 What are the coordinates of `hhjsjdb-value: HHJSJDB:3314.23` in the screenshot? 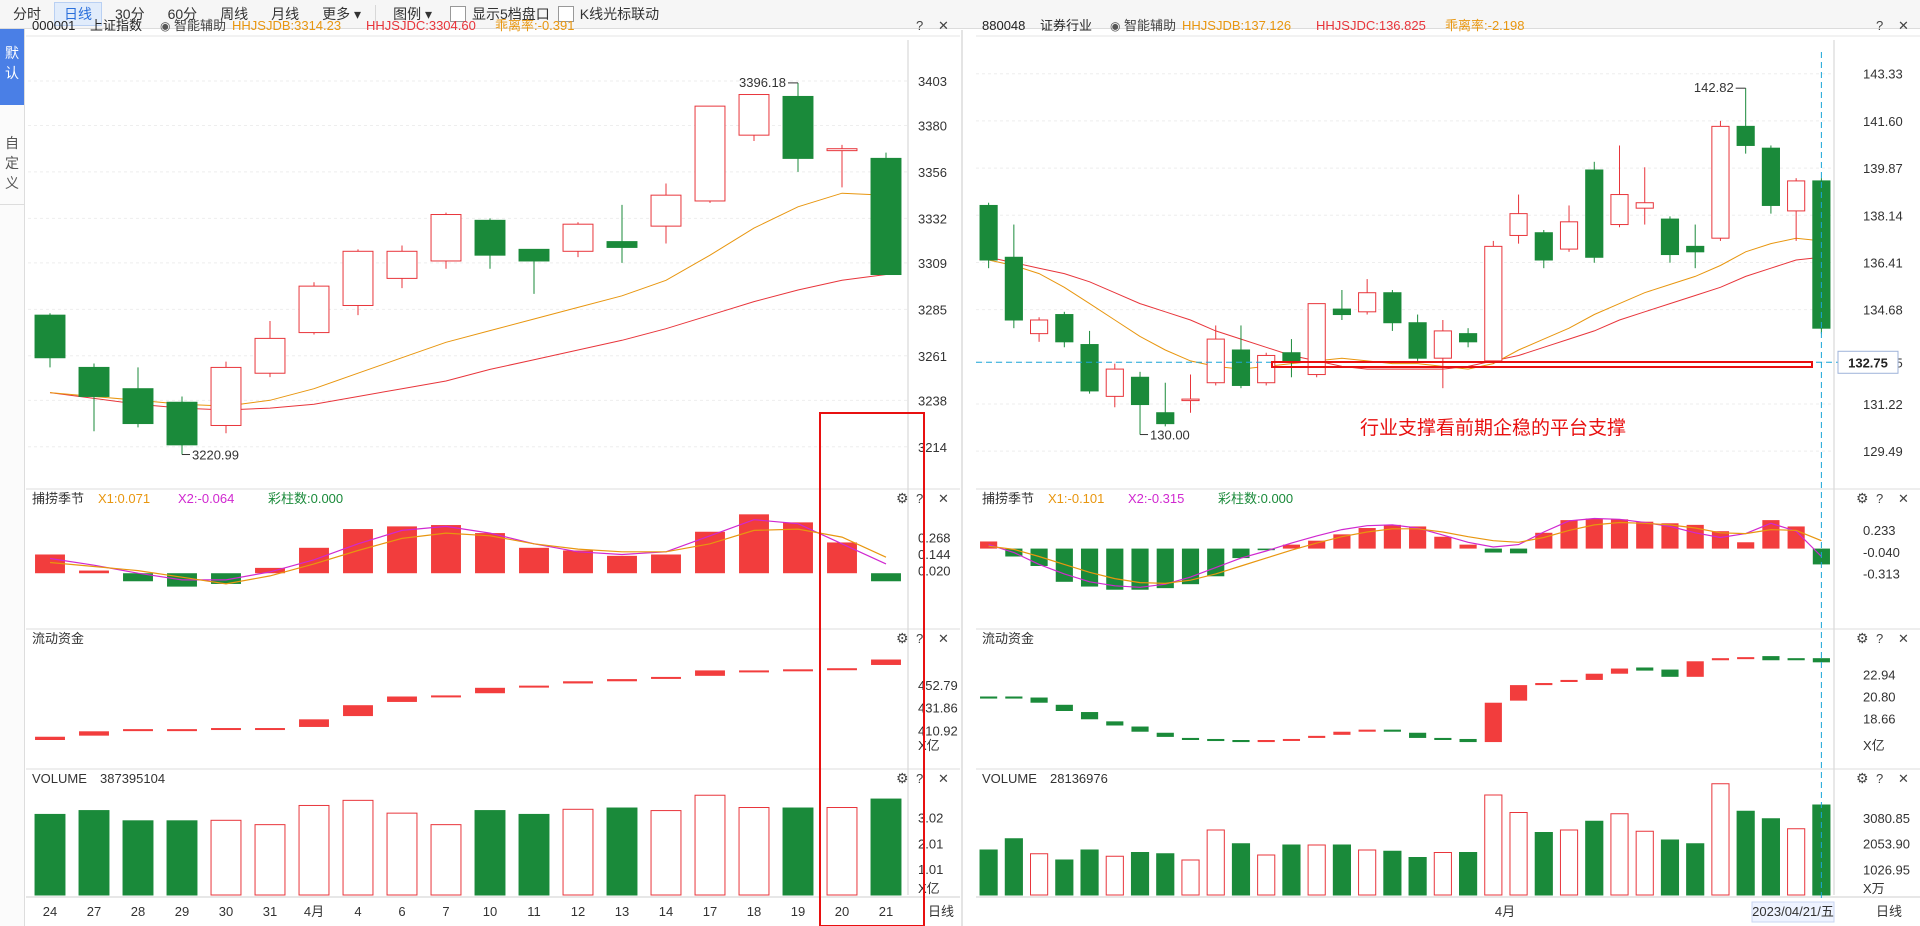 It's located at (286, 25).